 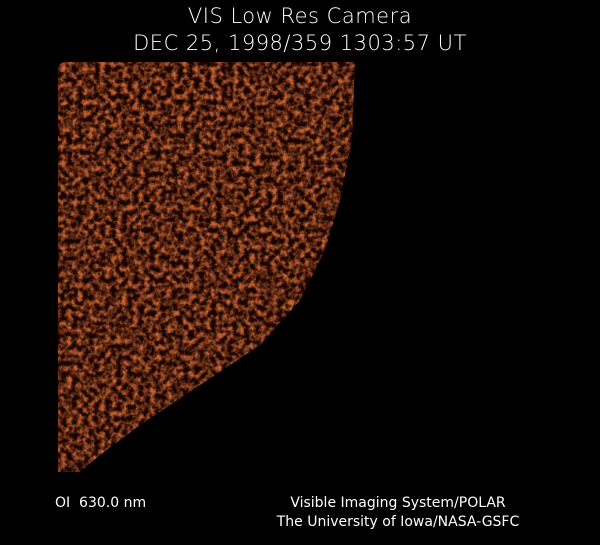 I want to click on credit-line: Visible Imaging System/POLAR, so click(x=398, y=503).